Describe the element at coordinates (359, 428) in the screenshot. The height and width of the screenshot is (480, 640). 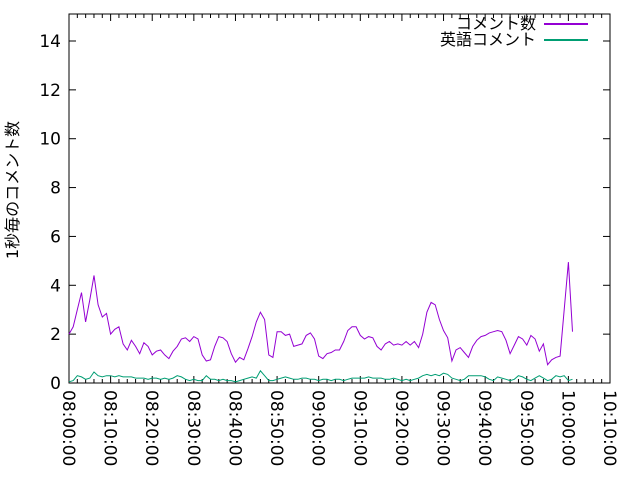
I see `x-tick-label: 09:10:00` at that location.